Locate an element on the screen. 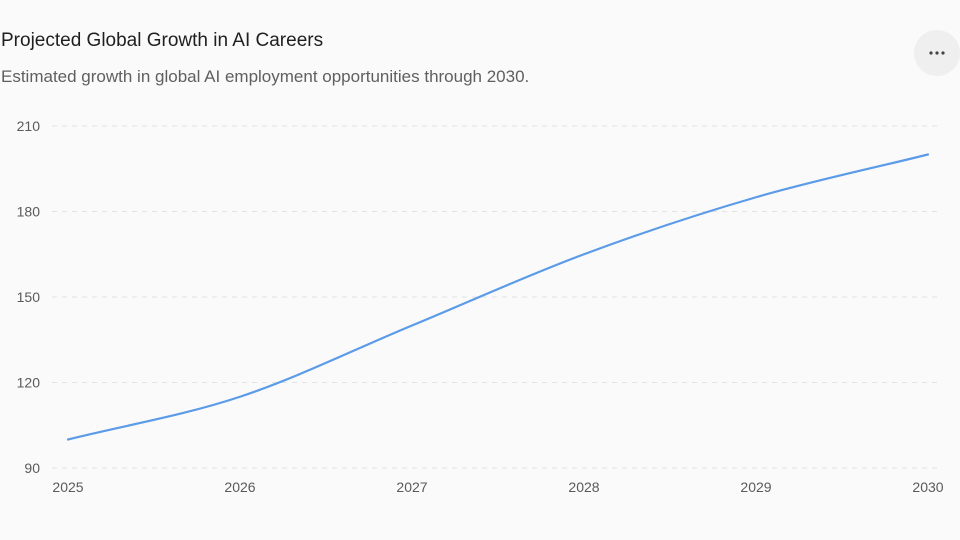  y-tick-label: 120 is located at coordinates (29, 383).